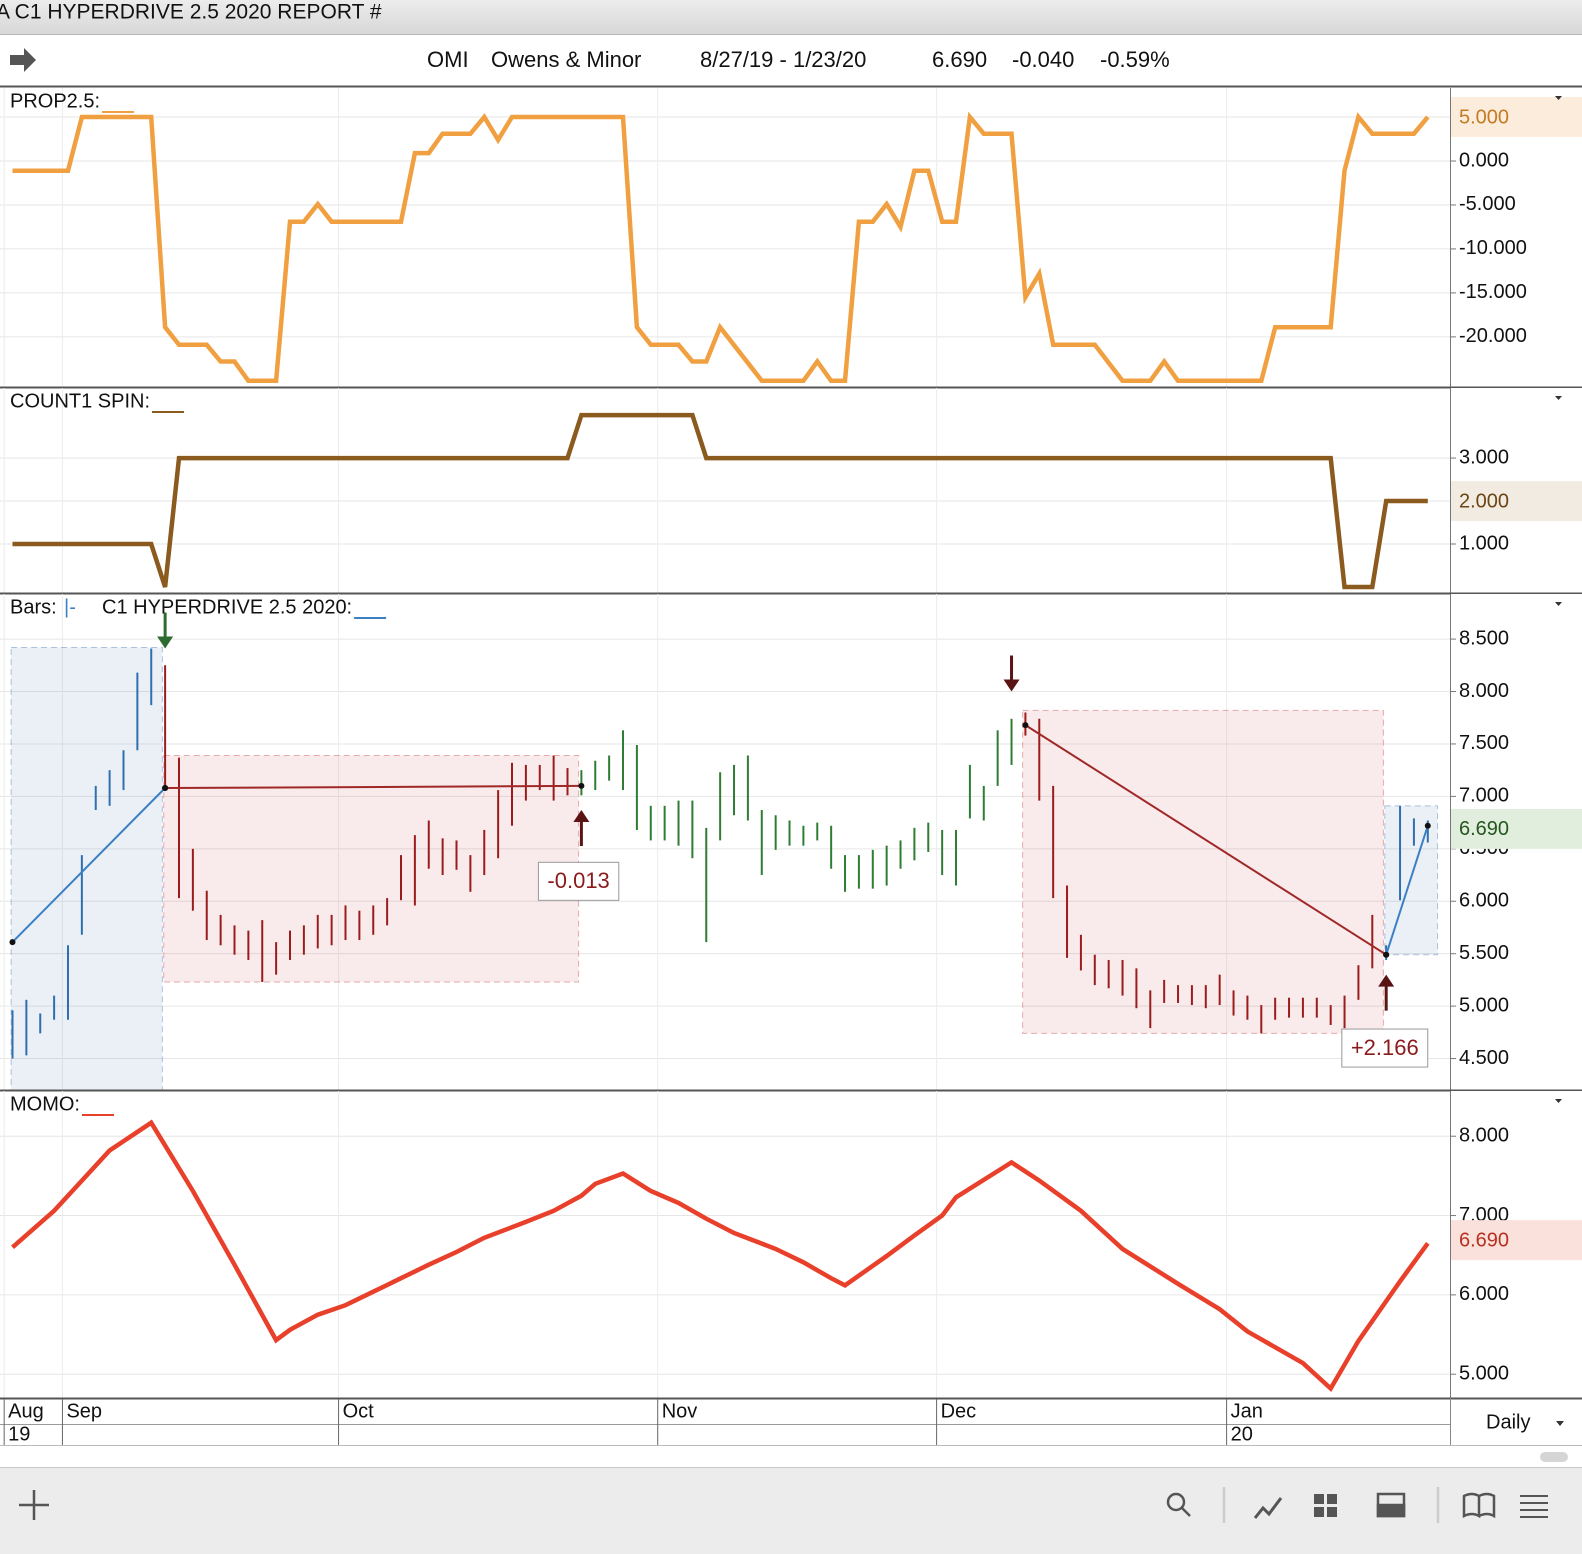 The height and width of the screenshot is (1554, 1582). I want to click on panel-label: COUNT1 SPIN:, so click(80, 401).